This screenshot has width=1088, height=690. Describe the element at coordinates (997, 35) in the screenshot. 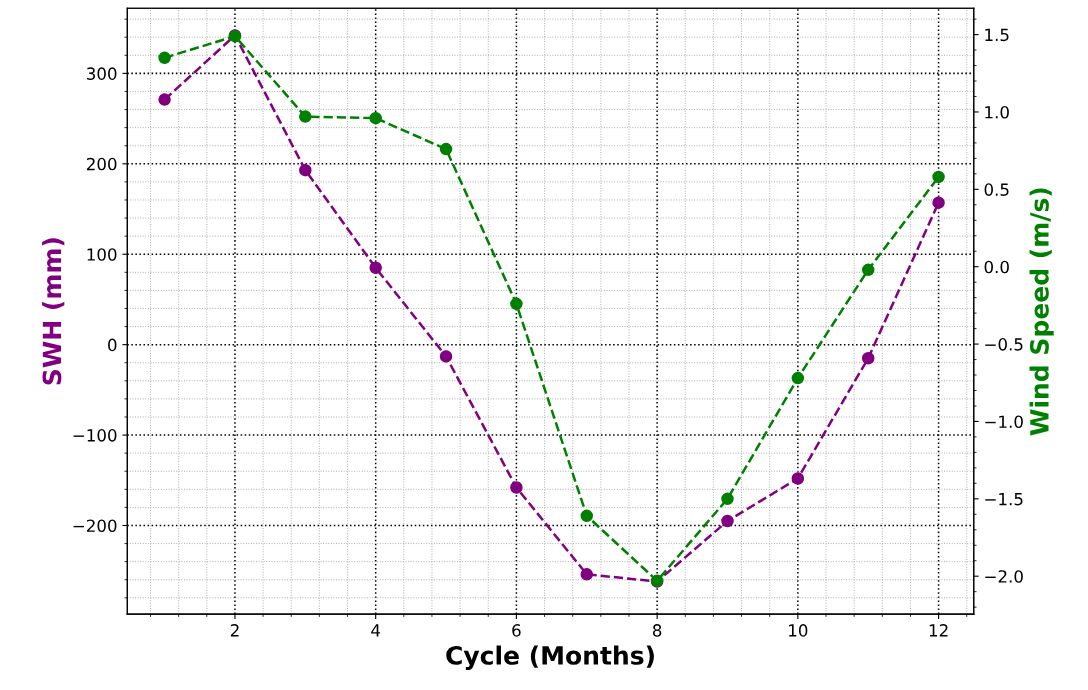

I see `y2-tick-label: 1.5` at that location.